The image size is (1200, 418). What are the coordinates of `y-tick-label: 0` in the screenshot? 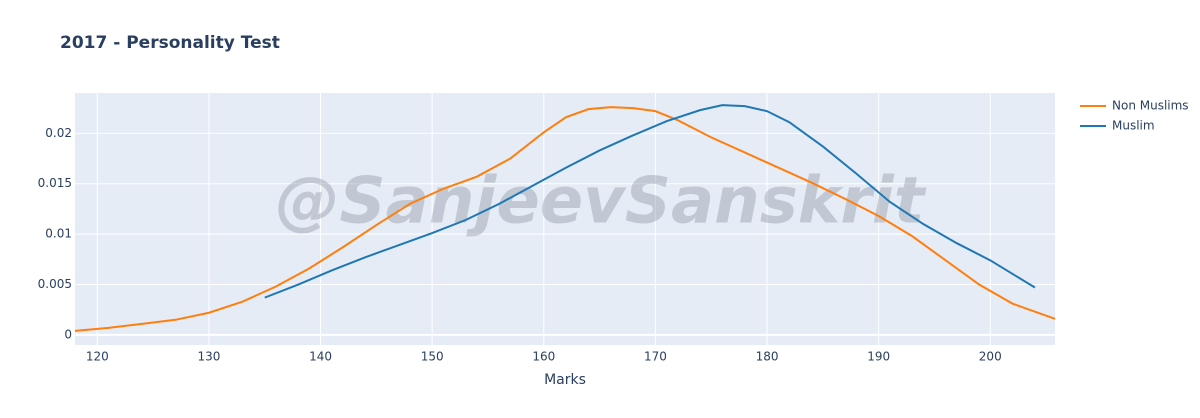 It's located at (68, 334).